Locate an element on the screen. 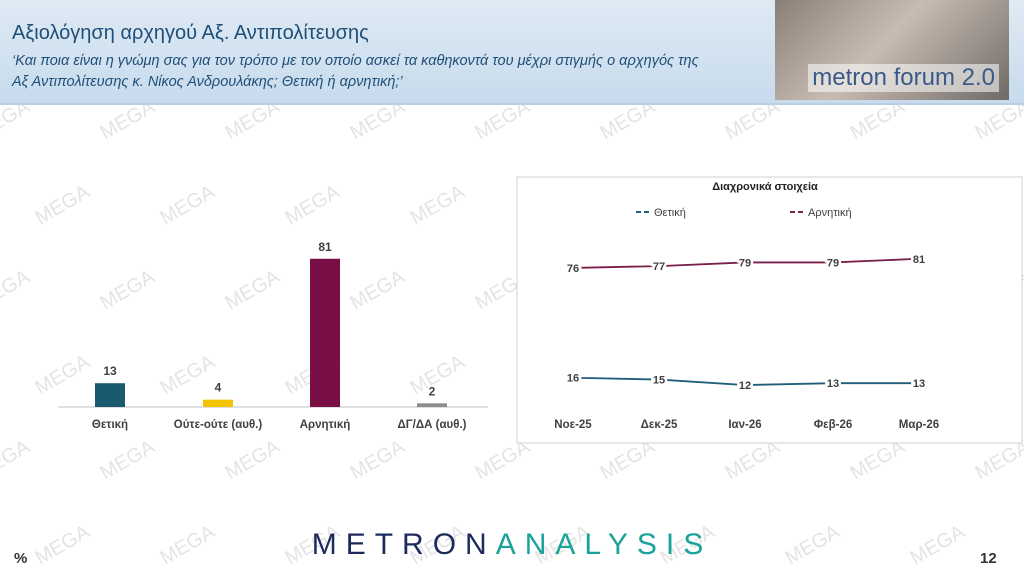 The width and height of the screenshot is (1024, 579). slide-title: Αξιολόγηση αρχηγού Αξ. Αντιπολίτευσης is located at coordinates (190, 33).